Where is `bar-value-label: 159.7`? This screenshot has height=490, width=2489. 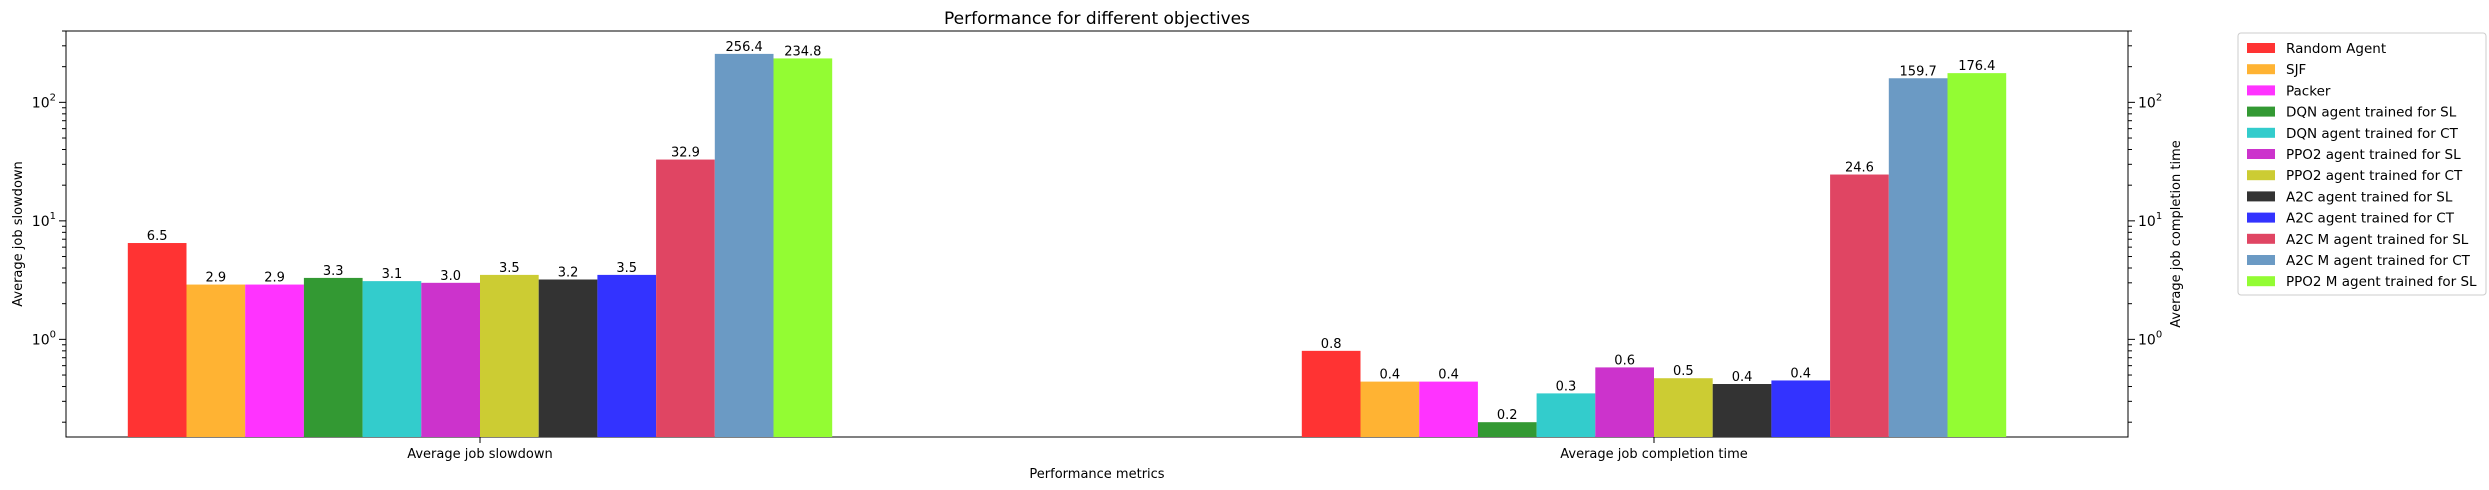 bar-value-label: 159.7 is located at coordinates (1918, 71).